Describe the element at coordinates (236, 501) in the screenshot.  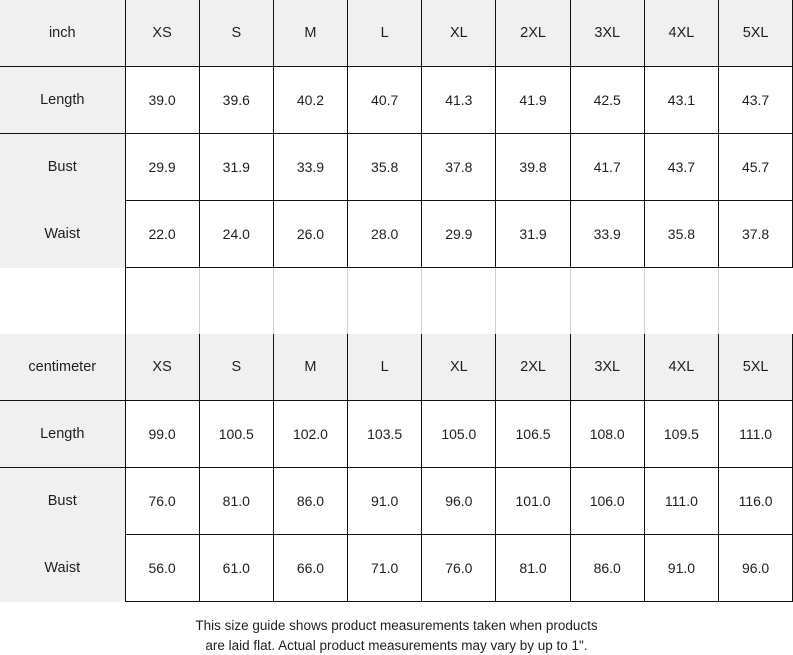
I see `cell-bust-s: 81.0` at that location.